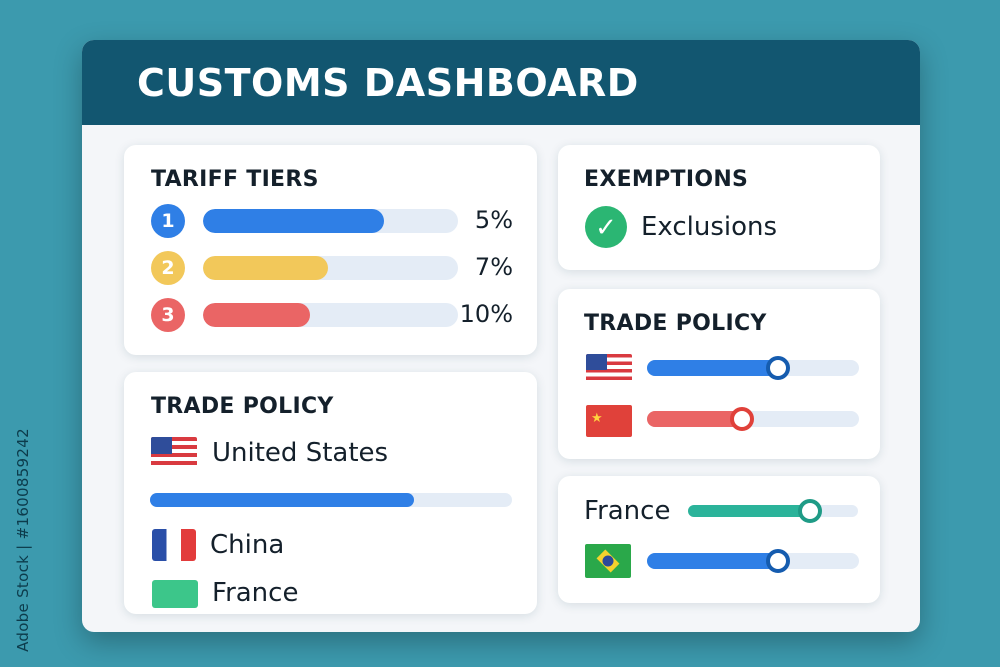 This screenshot has width=1000, height=667. I want to click on tariff-tiers-title: TARIFF TIERS, so click(235, 179).